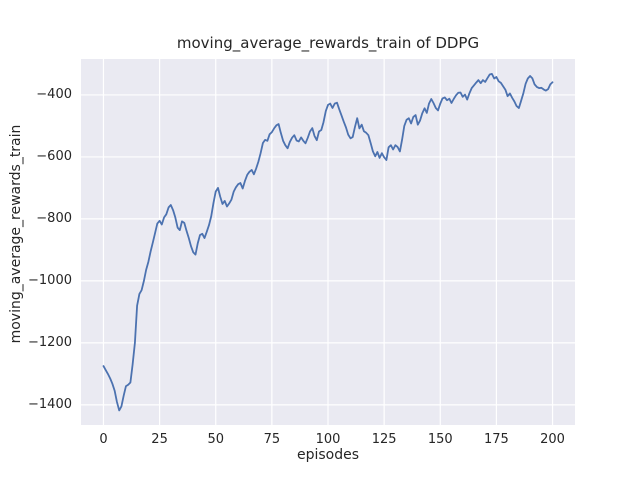 Image resolution: width=640 pixels, height=480 pixels. I want to click on chart-title: moving_average_rewards_train of DDPG, so click(328, 43).